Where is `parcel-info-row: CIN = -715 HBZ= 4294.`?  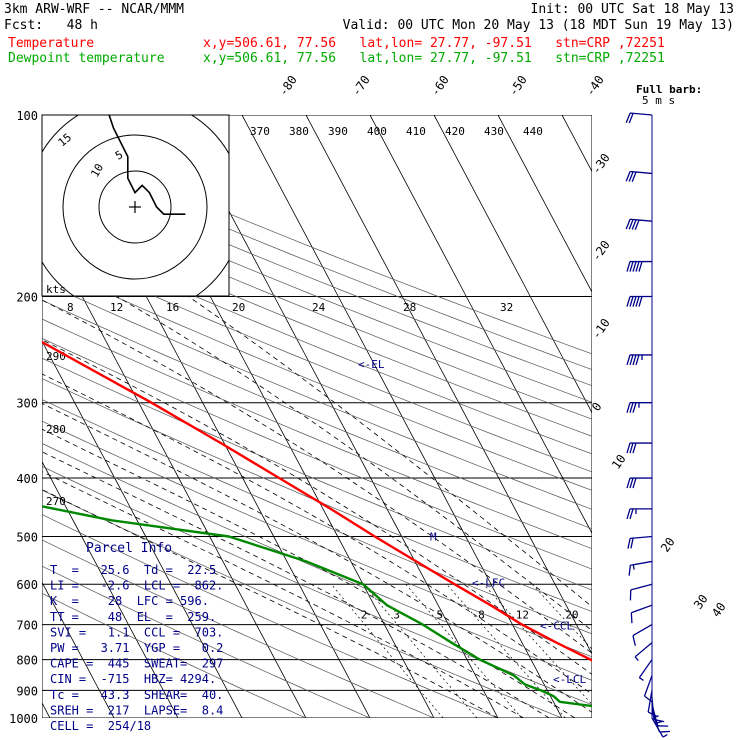 parcel-info-row: CIN = -715 HBZ= 4294. is located at coordinates (133, 679).